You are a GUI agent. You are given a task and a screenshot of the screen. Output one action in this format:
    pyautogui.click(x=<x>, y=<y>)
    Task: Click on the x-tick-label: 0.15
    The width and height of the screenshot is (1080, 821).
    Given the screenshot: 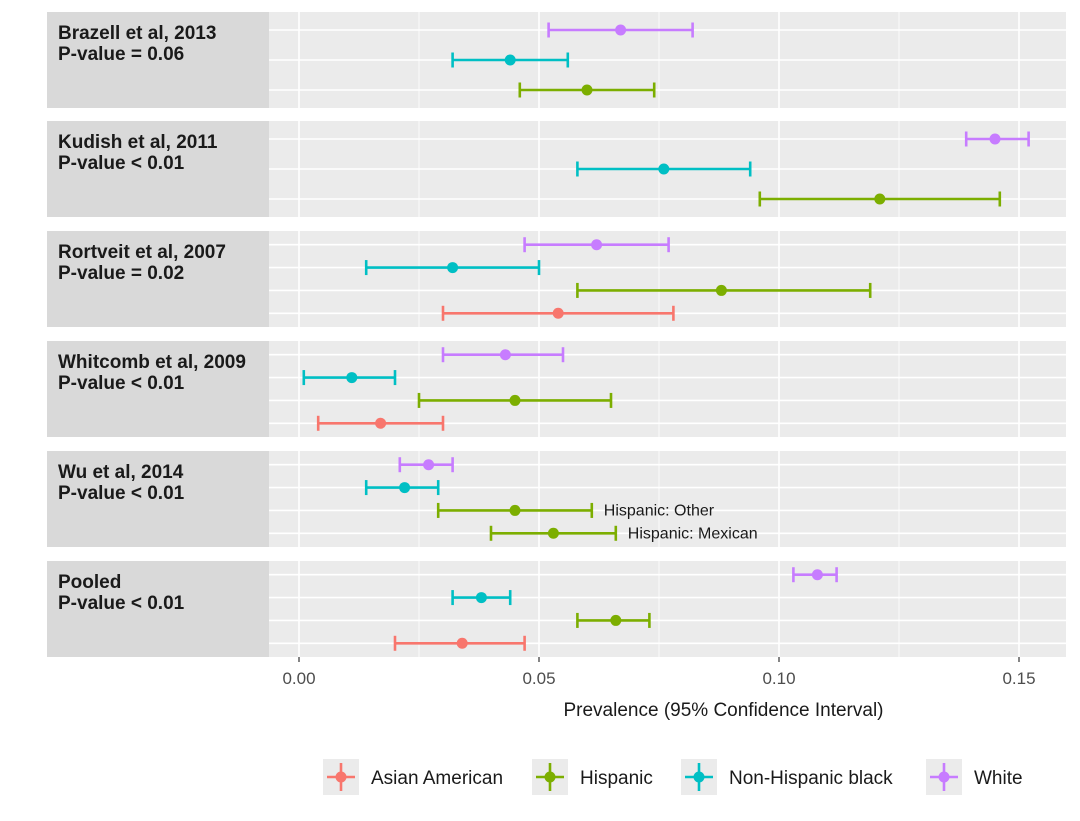 What is the action you would take?
    pyautogui.click(x=1018, y=678)
    